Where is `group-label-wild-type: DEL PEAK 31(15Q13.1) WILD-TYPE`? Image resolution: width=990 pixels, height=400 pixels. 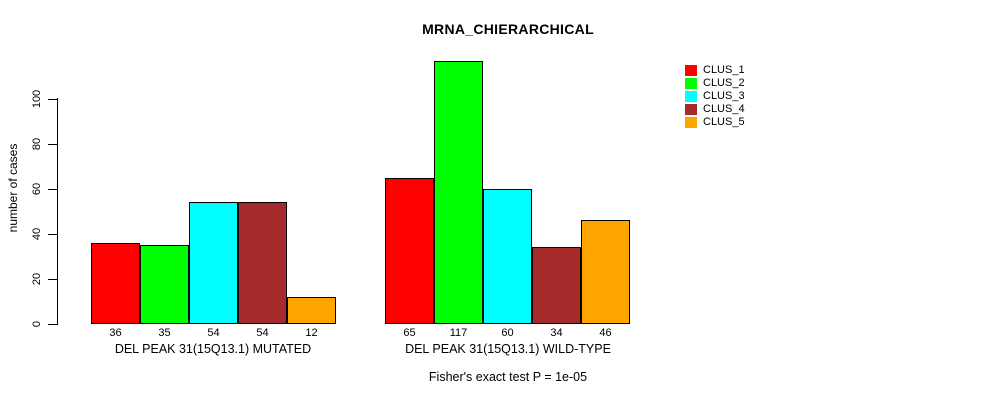 group-label-wild-type: DEL PEAK 31(15Q13.1) WILD-TYPE is located at coordinates (508, 349).